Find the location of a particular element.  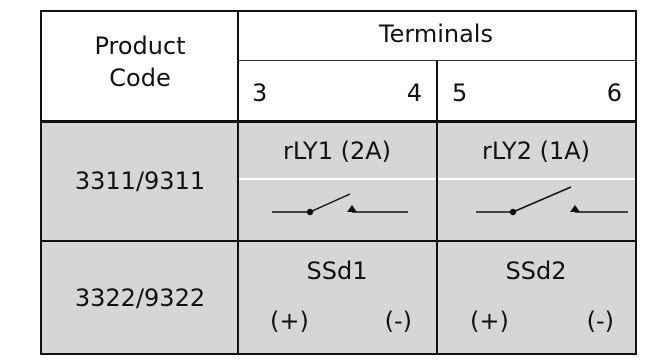

ssd-2-positive: (+) is located at coordinates (489, 321).